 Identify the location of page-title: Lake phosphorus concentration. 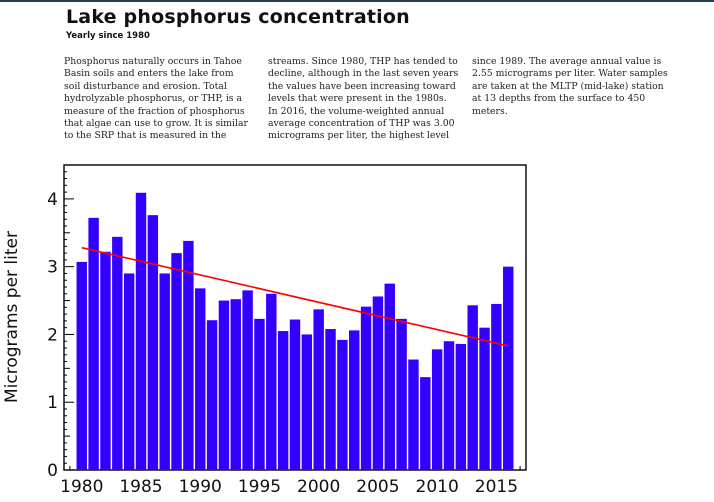
(238, 17).